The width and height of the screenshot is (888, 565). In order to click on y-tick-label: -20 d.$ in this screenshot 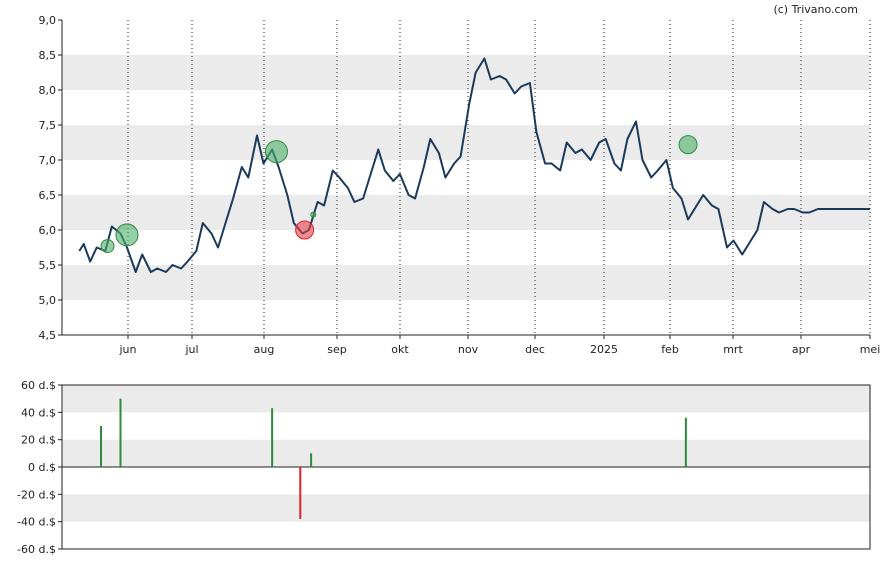, I will do `click(36, 494)`.